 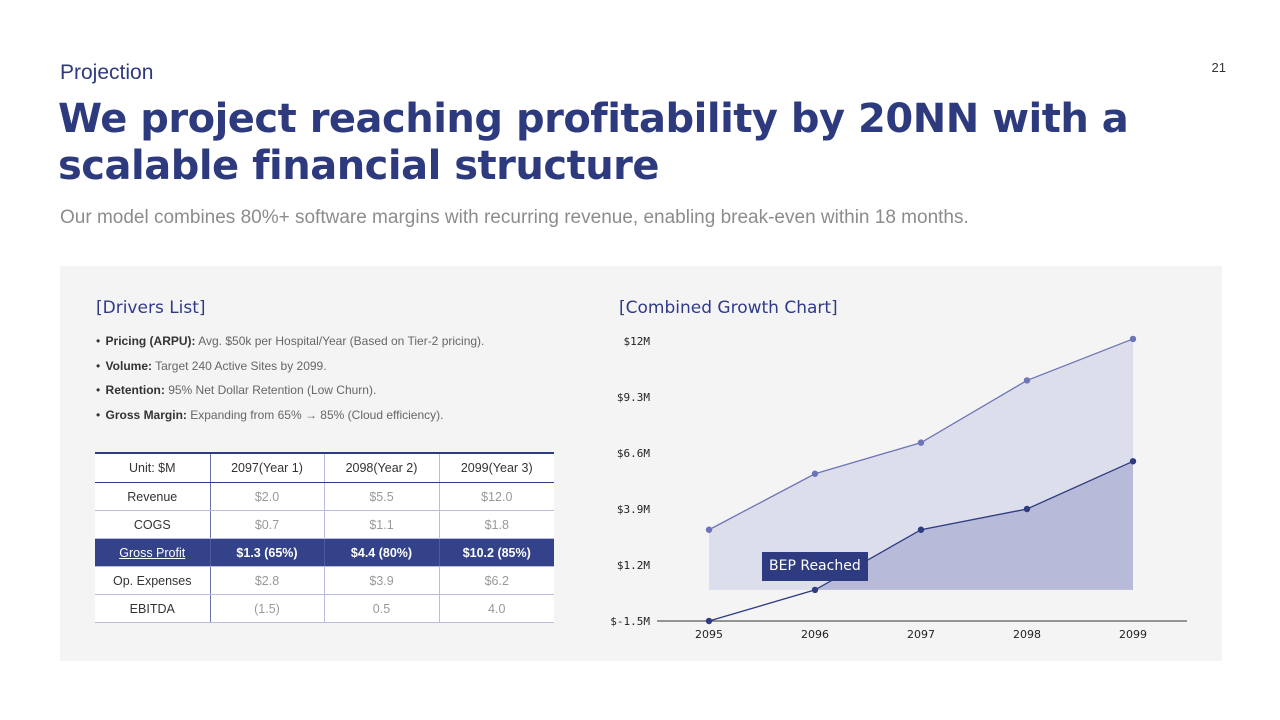 What do you see at coordinates (633, 453) in the screenshot?
I see `y-tick-label: $6.6M` at bounding box center [633, 453].